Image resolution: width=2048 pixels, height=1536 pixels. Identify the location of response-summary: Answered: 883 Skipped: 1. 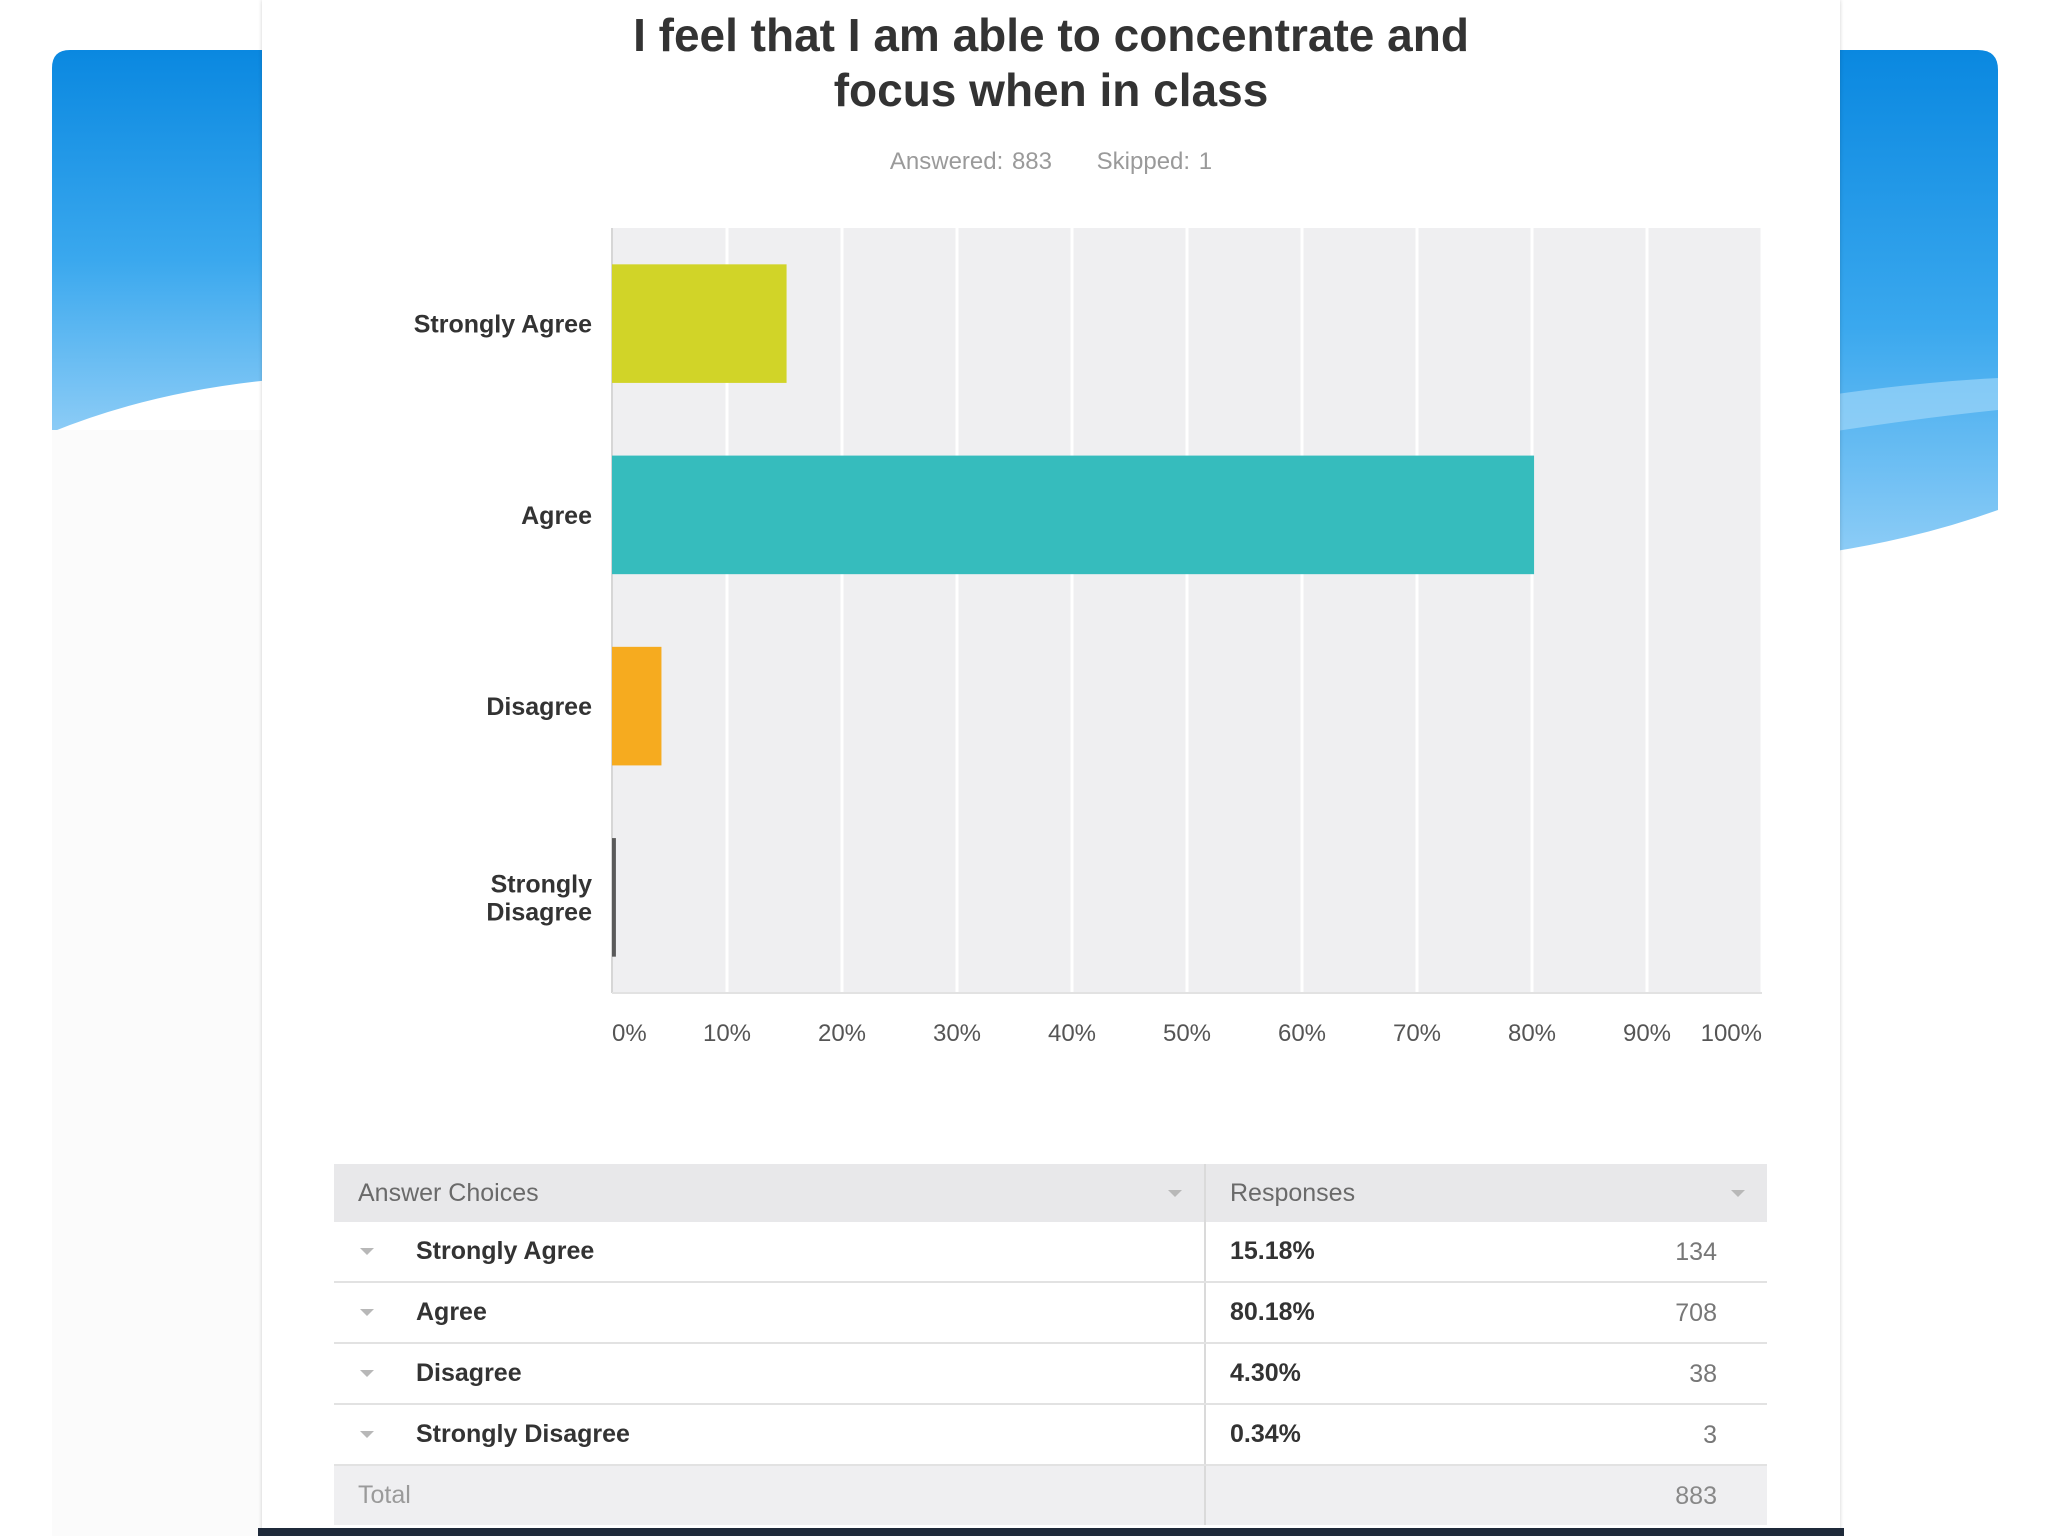
(1051, 162).